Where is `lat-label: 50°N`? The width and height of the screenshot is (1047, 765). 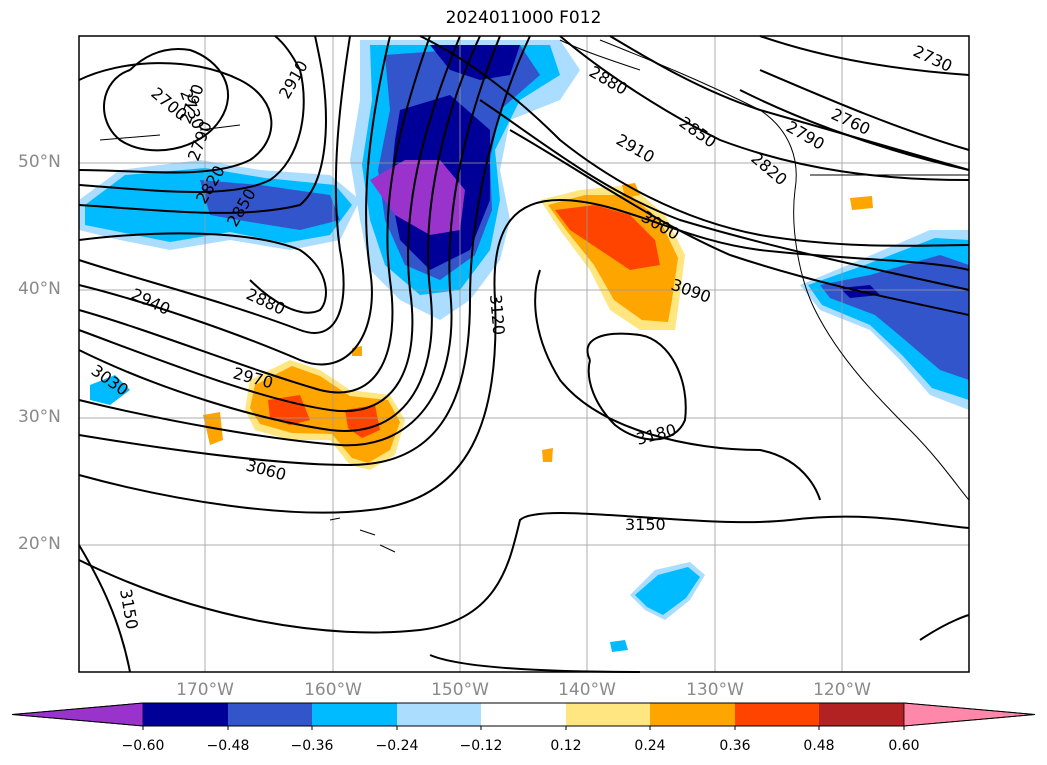
lat-label: 50°N is located at coordinates (39, 162).